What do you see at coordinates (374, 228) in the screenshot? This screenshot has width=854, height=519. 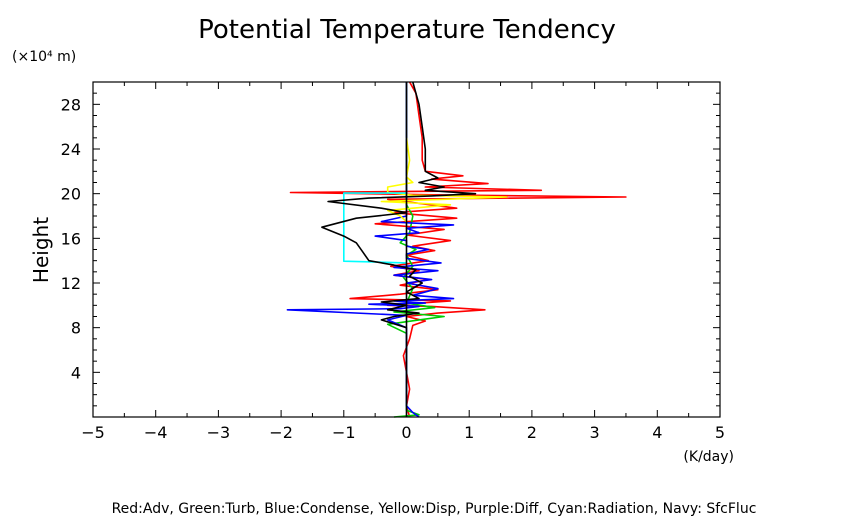 I see `series-line-radiation` at bounding box center [374, 228].